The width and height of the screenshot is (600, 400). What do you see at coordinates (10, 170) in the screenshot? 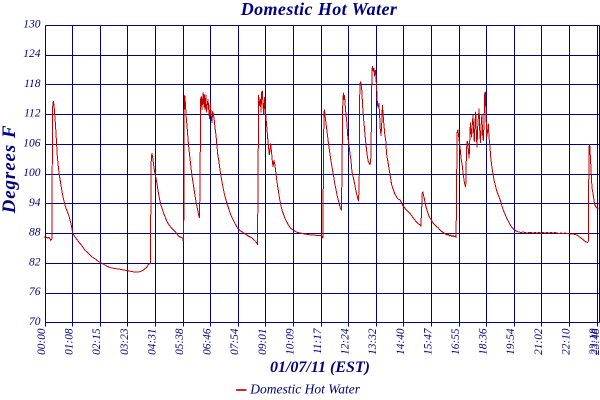
I see `svg-text: Degrees F` at bounding box center [10, 170].